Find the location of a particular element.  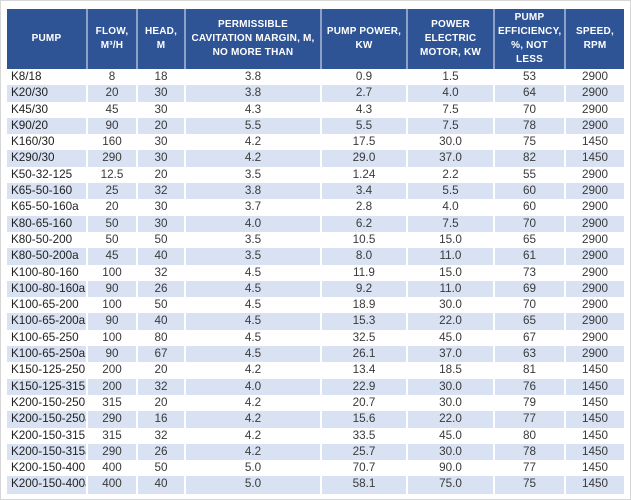

value-cell-pump_power: 11.9 is located at coordinates (363, 272).